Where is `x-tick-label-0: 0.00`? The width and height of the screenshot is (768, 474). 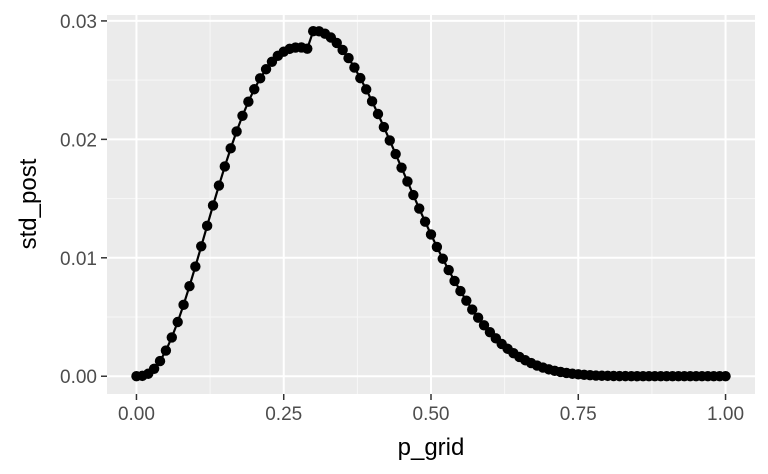 x-tick-label-0: 0.00 is located at coordinates (136, 414).